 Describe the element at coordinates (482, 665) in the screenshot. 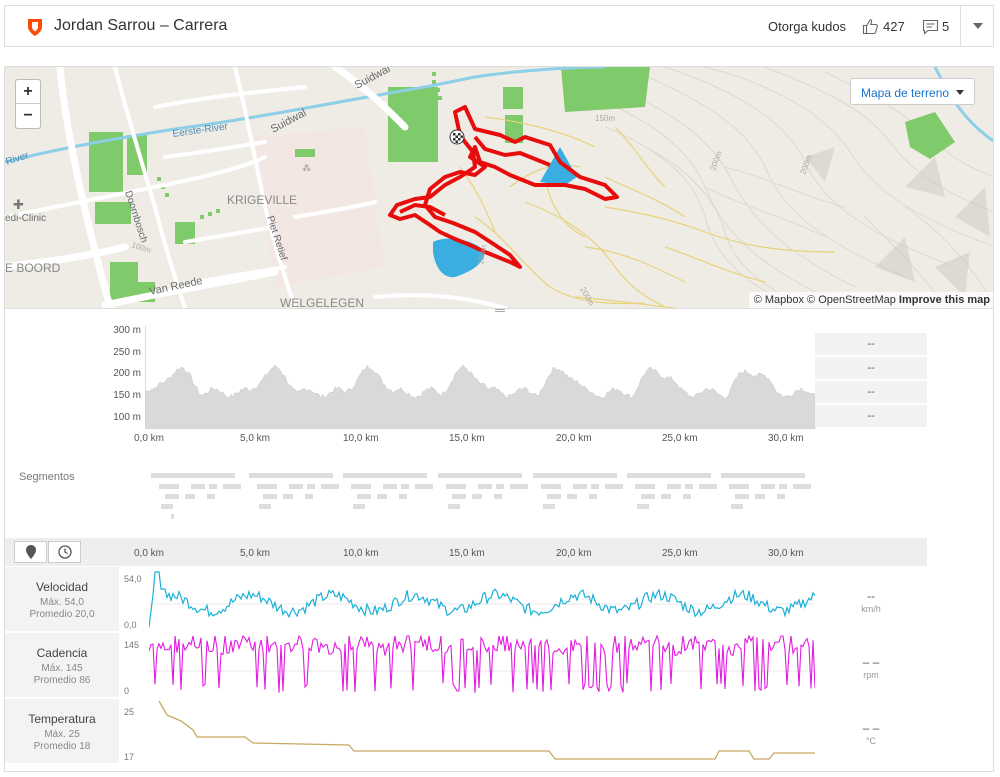

I see `cadence-trace` at that location.